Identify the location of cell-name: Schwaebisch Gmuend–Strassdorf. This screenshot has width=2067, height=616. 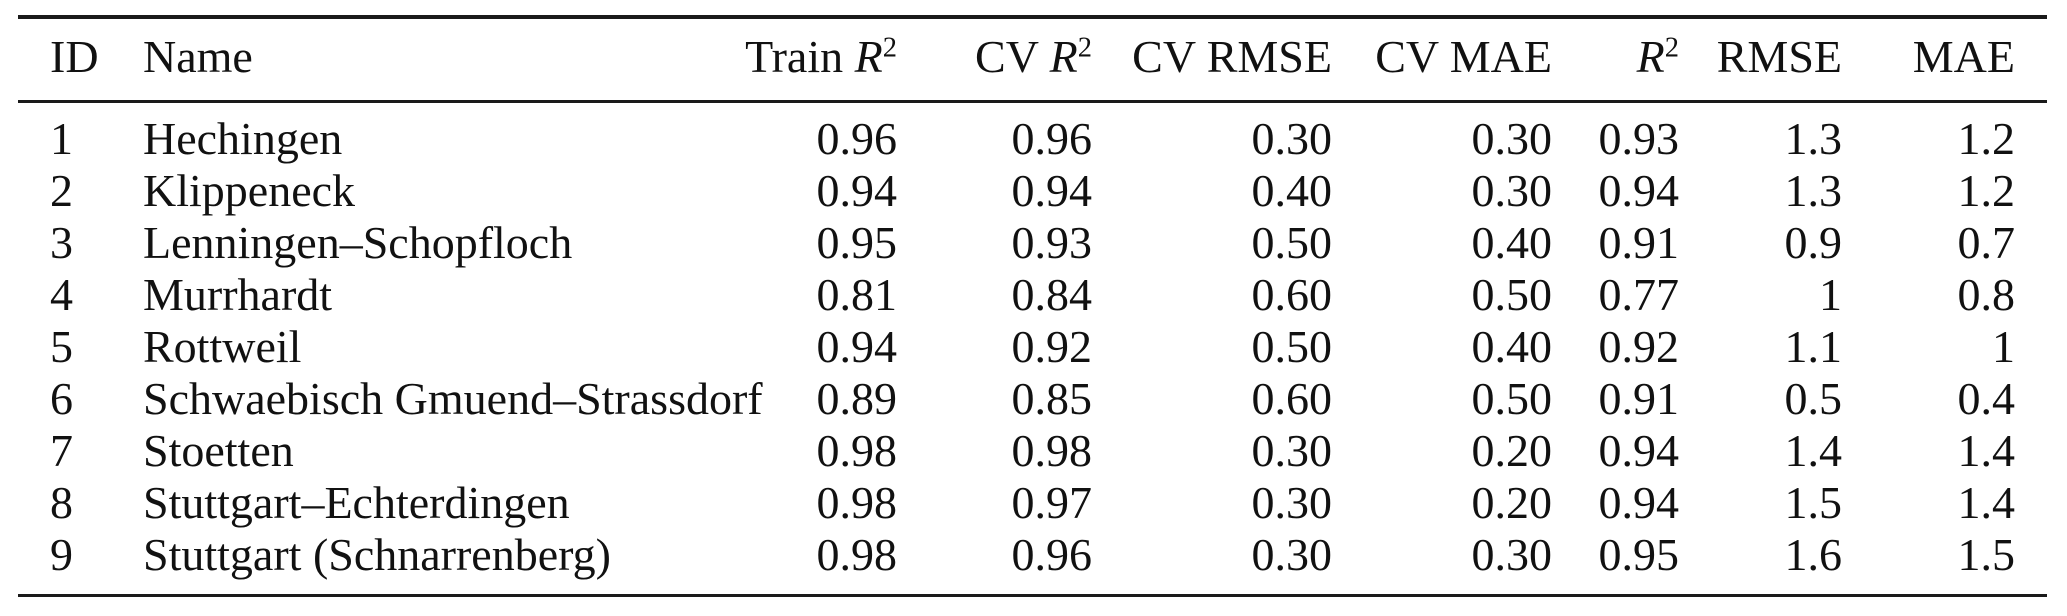
(453, 398).